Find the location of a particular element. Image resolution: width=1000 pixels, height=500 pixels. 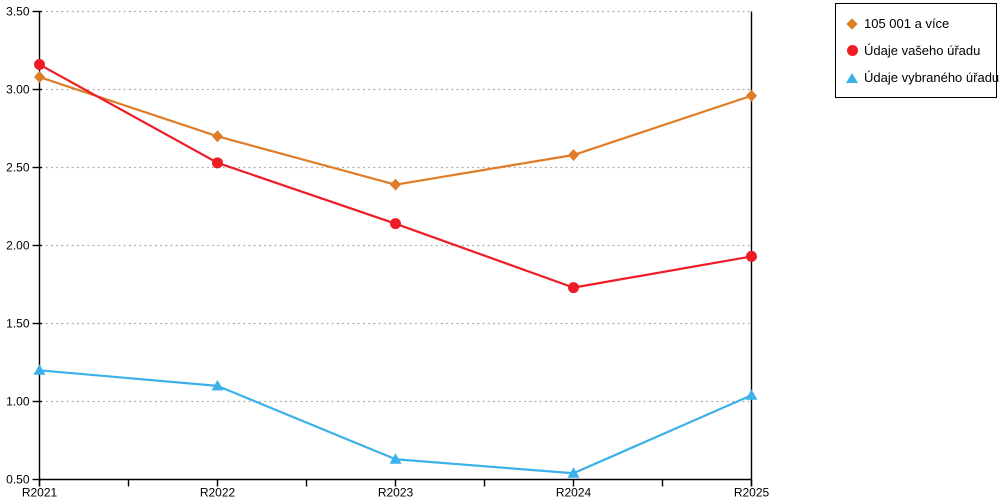

x-tick-label: R2023 is located at coordinates (396, 493).